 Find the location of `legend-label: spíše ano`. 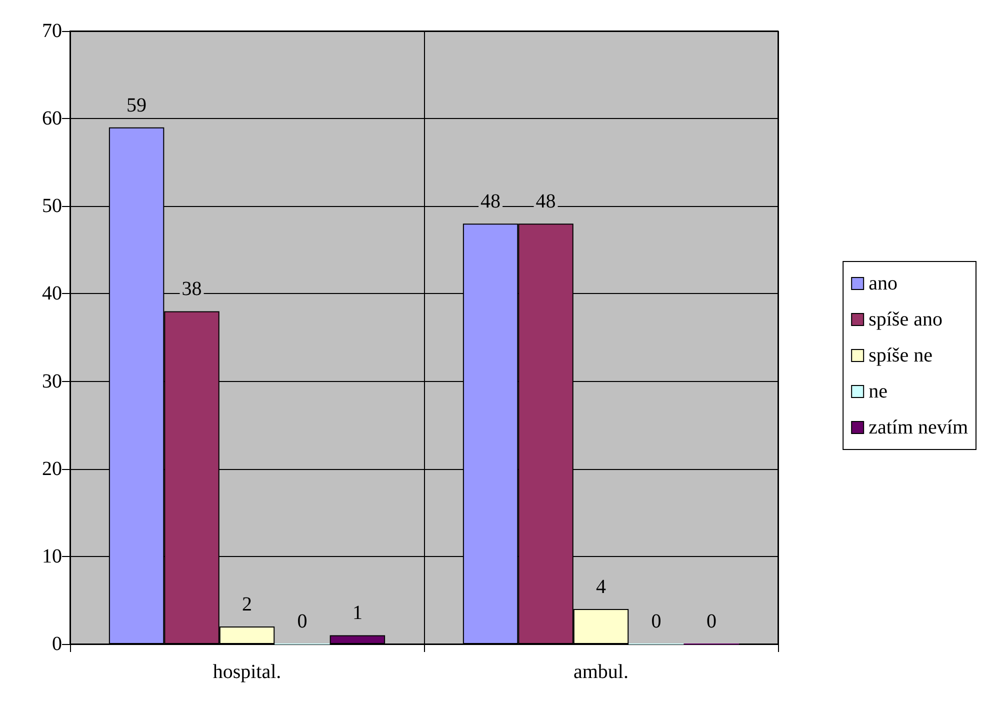

legend-label: spíše ano is located at coordinates (905, 319).